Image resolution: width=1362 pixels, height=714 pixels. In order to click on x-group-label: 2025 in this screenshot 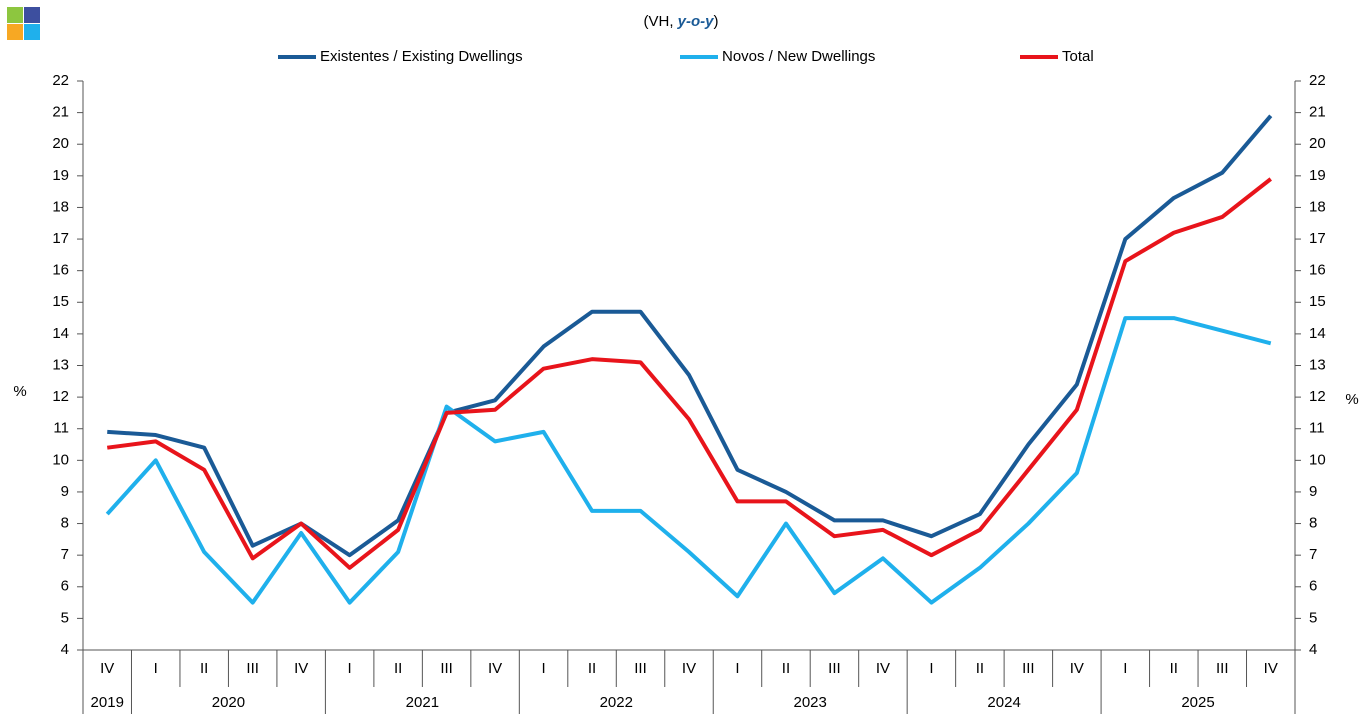, I will do `click(1197, 702)`.